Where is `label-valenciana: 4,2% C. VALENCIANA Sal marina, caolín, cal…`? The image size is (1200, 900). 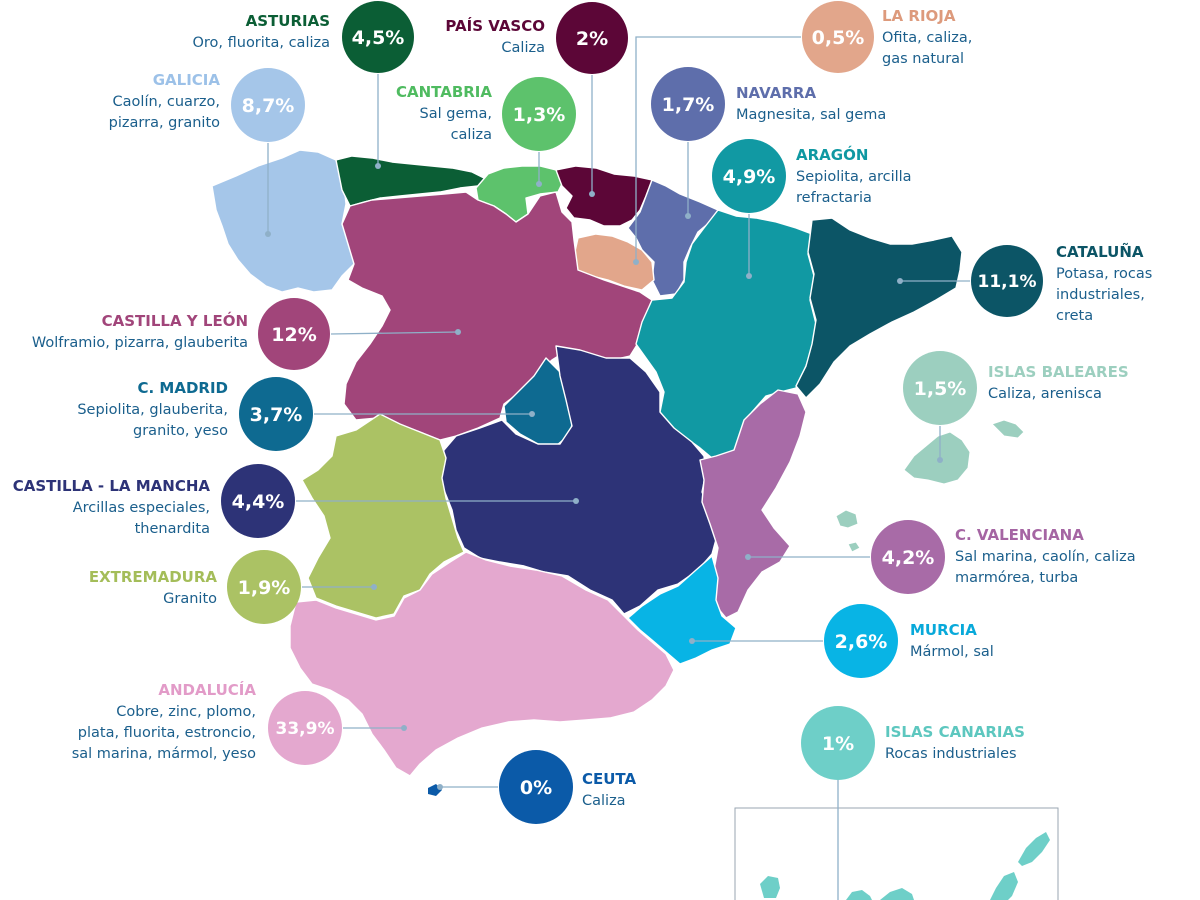
label-valenciana: 4,2% C. VALENCIANA Sal marina, caolín, cal… is located at coordinates (940, 557).